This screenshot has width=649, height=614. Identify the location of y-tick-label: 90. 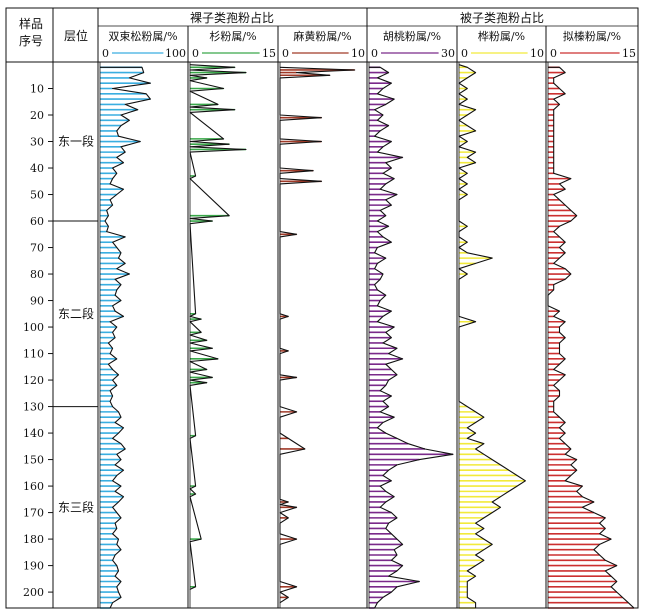
(37, 301).